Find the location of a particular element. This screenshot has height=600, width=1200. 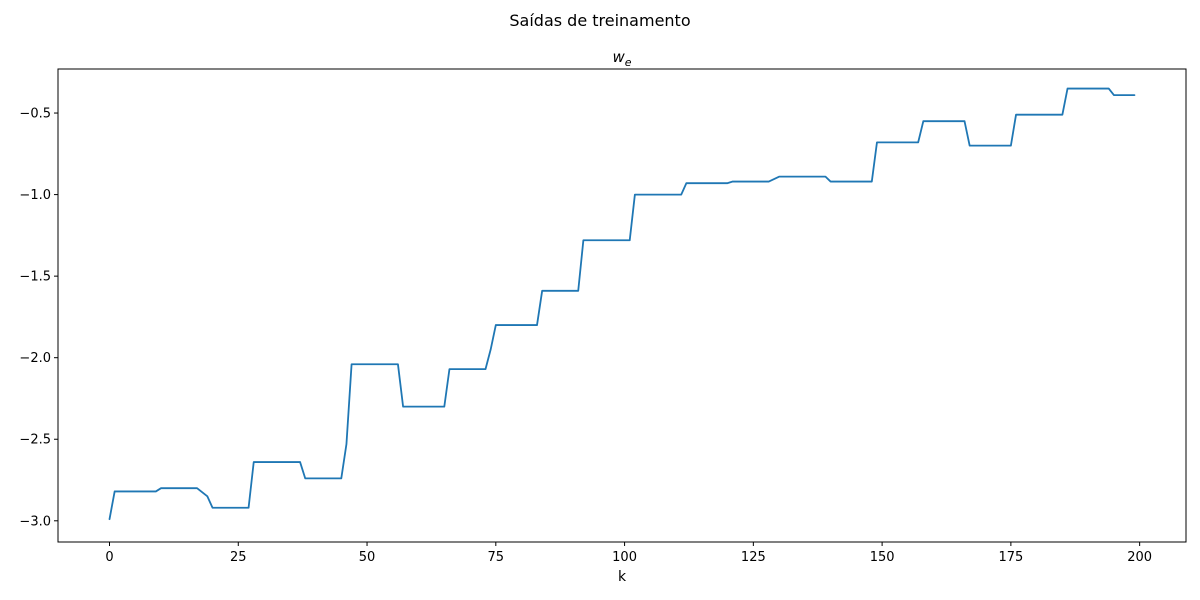

y-tick-label: −2.5 is located at coordinates (35, 440).